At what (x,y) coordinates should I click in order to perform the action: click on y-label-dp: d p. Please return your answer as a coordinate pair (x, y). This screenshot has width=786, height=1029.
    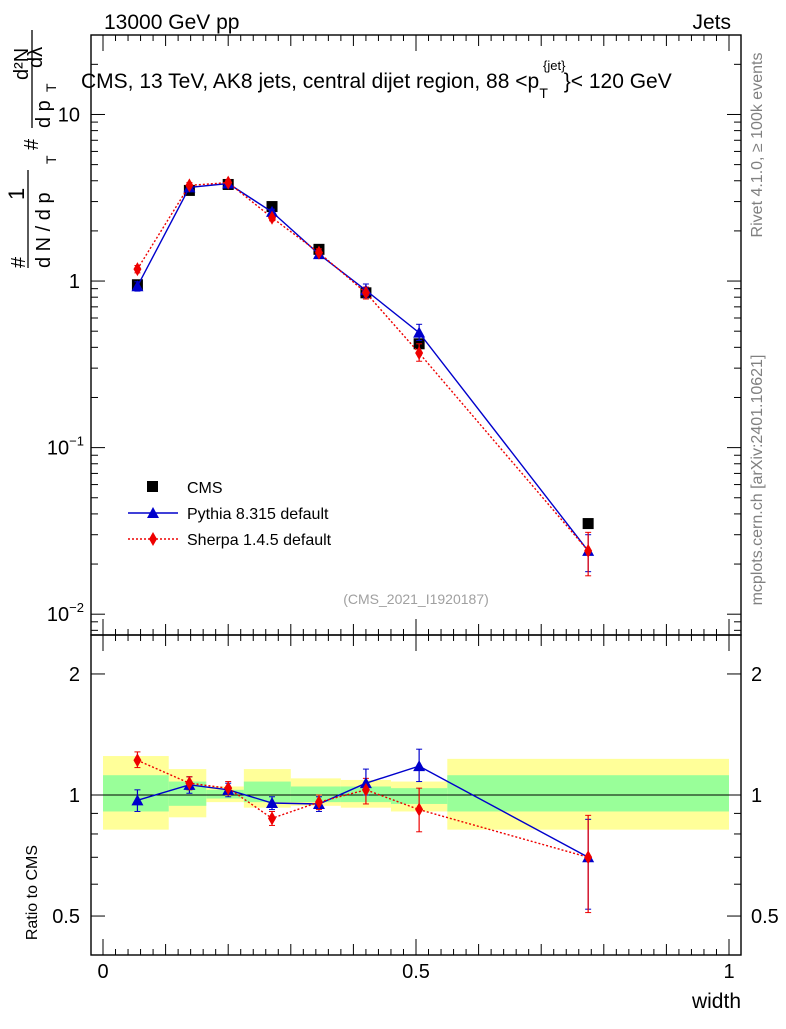
    Looking at the image, I should click on (44, 114).